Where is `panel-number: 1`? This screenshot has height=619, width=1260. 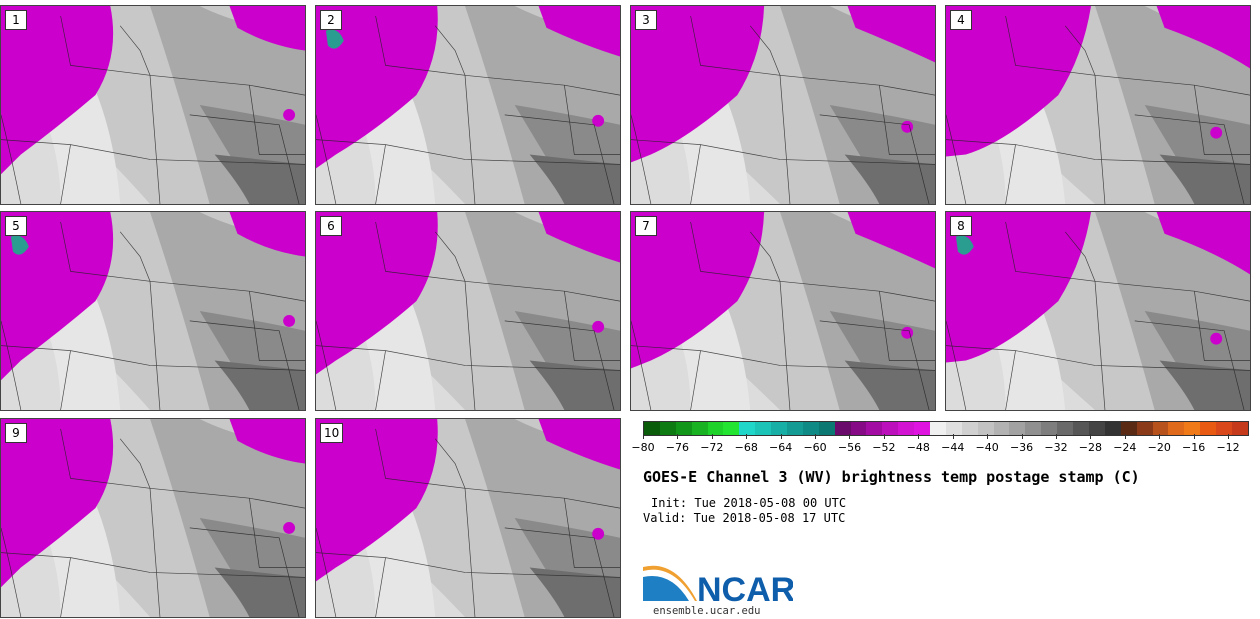
panel-number: 1 is located at coordinates (16, 20).